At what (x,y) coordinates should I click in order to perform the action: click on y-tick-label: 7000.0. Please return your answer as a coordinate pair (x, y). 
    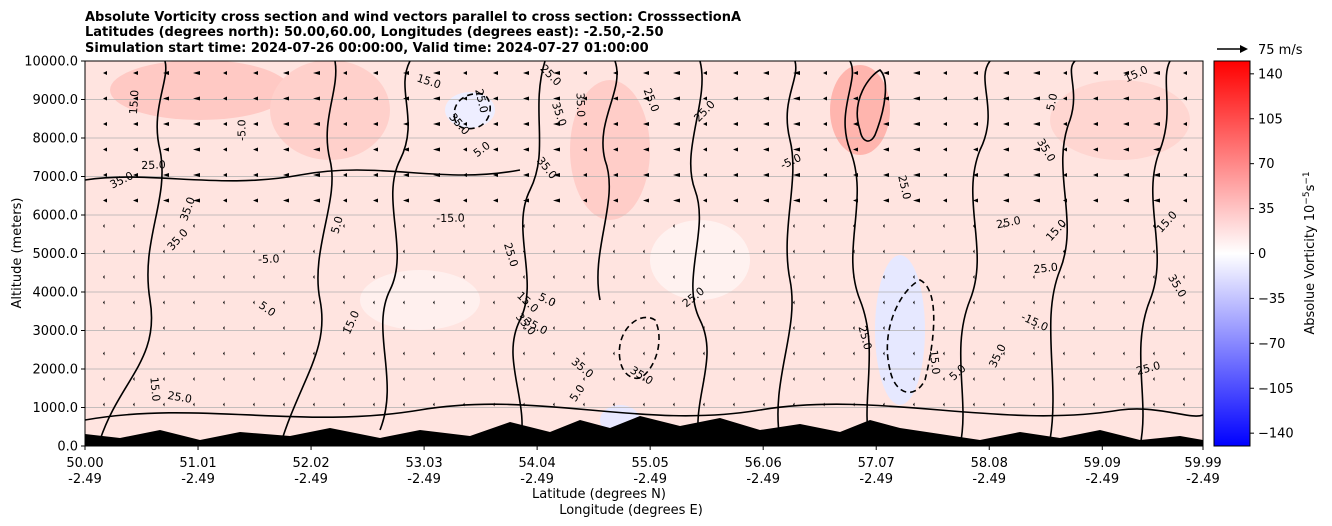
    Looking at the image, I should click on (56, 177).